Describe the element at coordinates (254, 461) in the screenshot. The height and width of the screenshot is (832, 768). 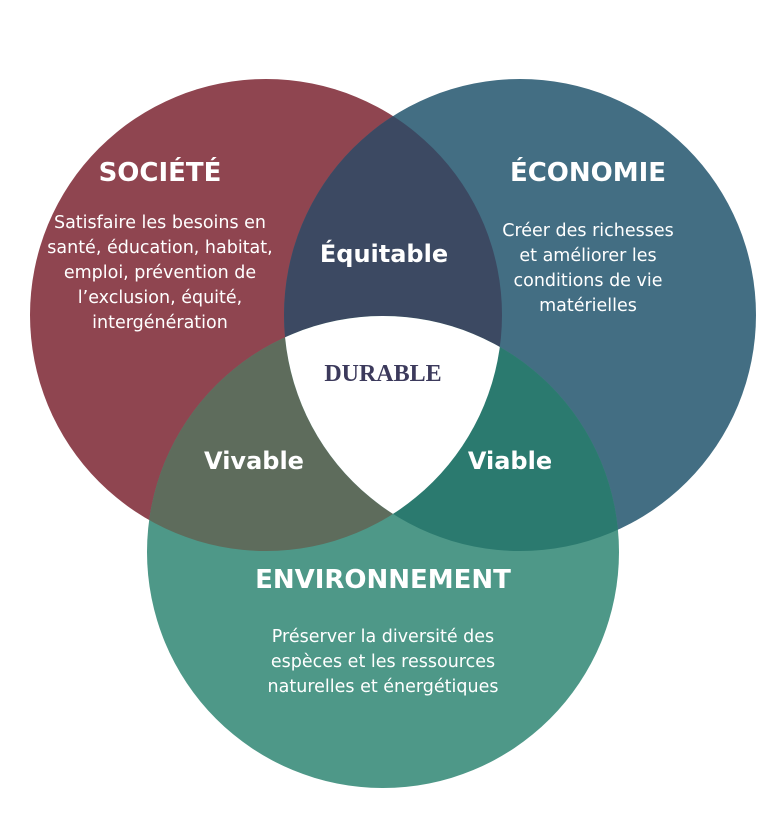
I see `vivable-label: Vivable` at that location.